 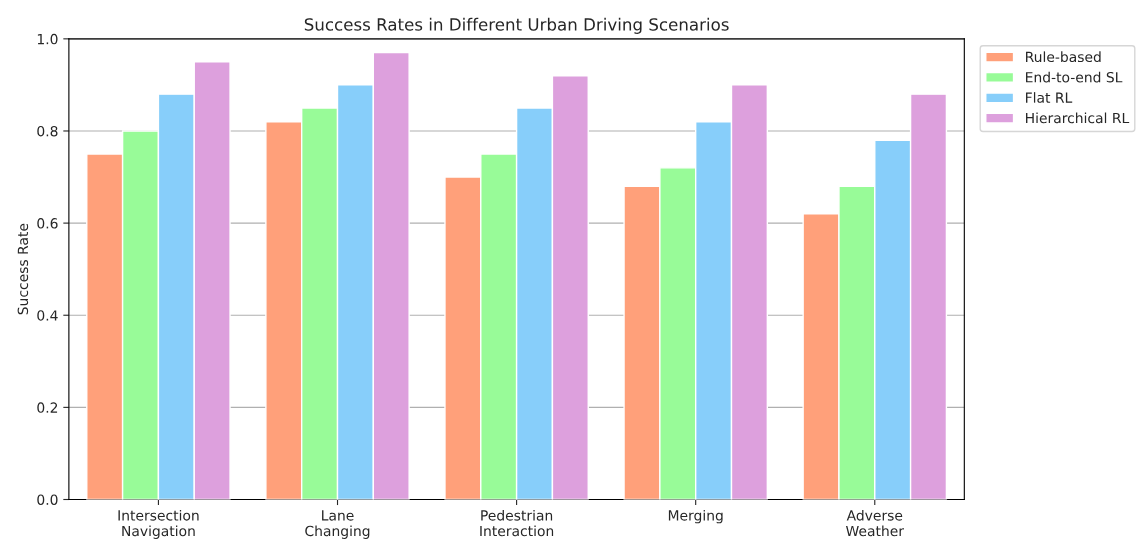 What do you see at coordinates (1063, 57) in the screenshot?
I see `legend-label: Rule-based` at bounding box center [1063, 57].